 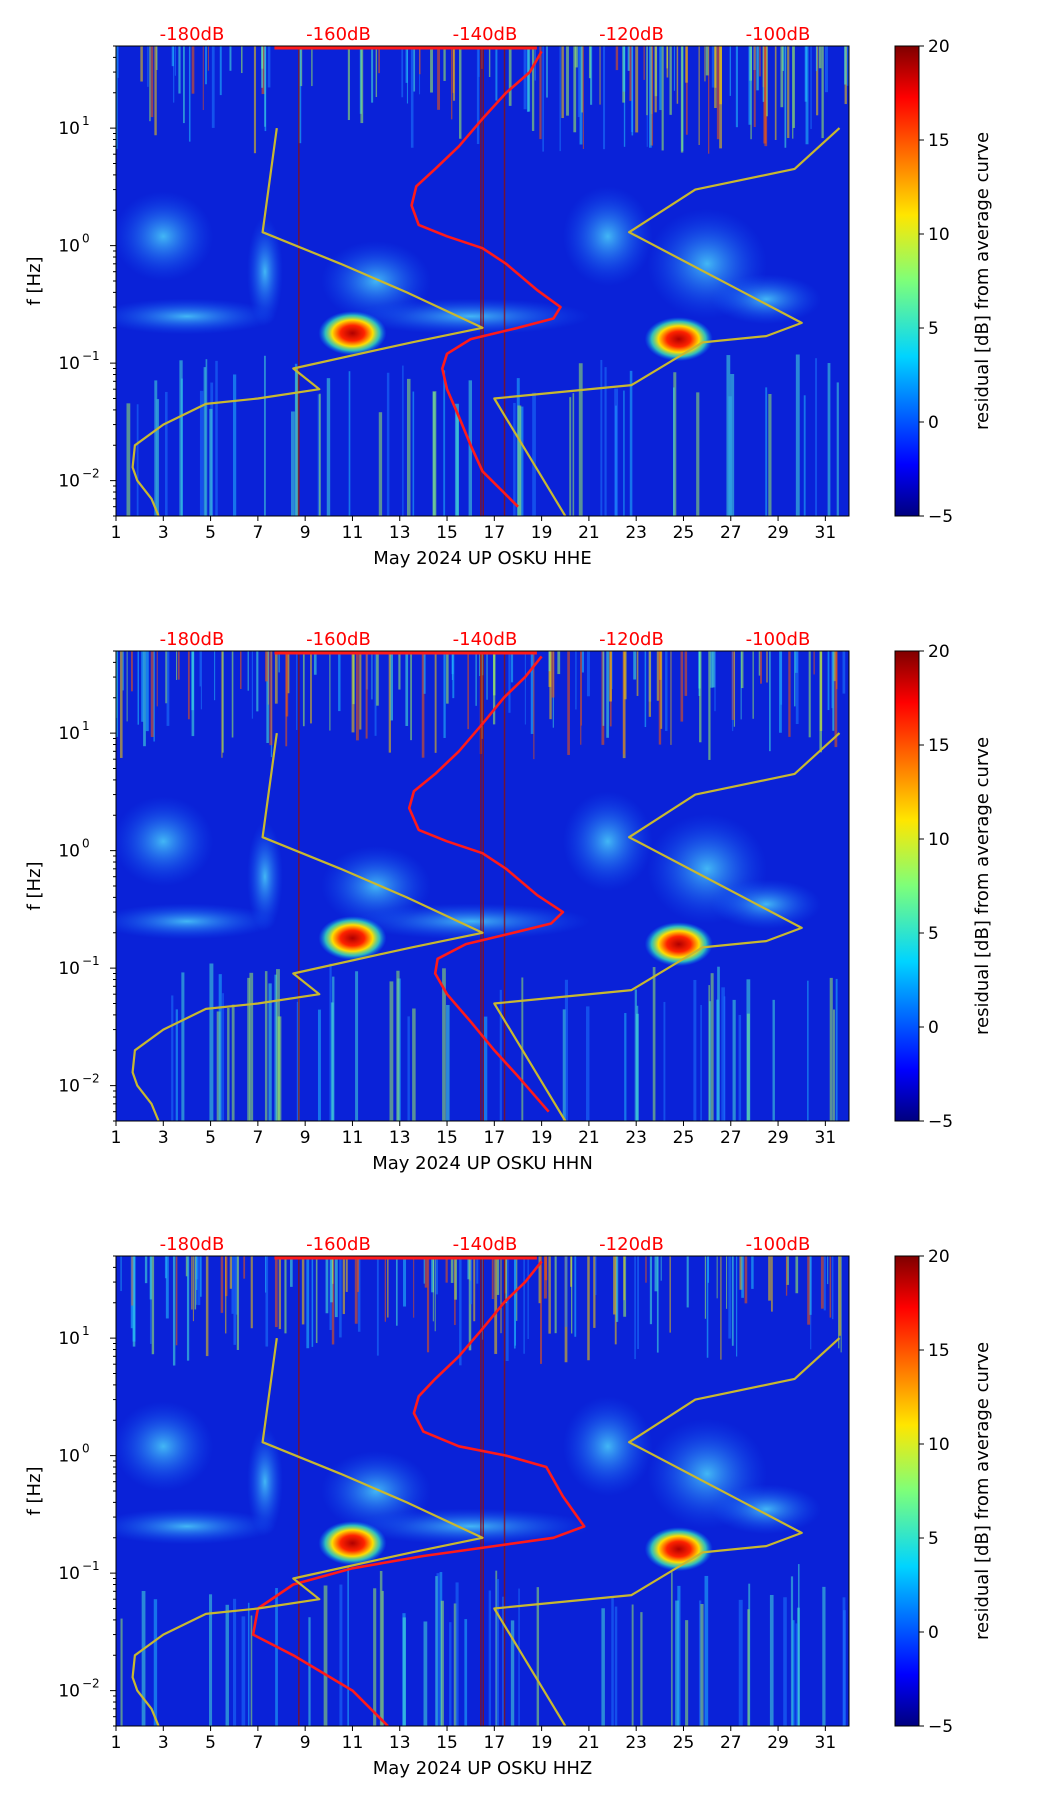 I want to click on colorbar-tick-label: 15, so click(x=939, y=141).